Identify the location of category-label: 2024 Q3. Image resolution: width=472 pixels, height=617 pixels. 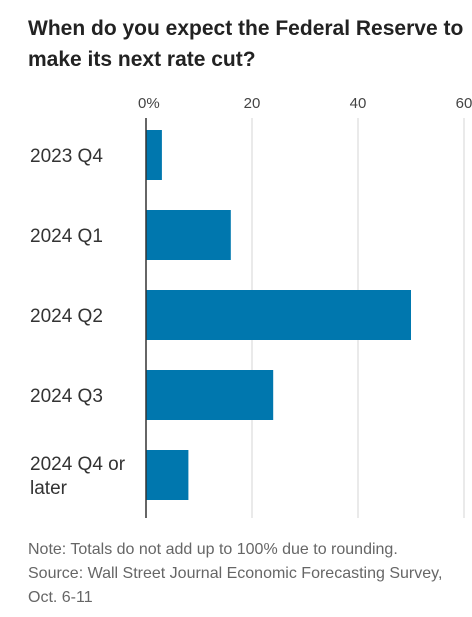
(66, 396).